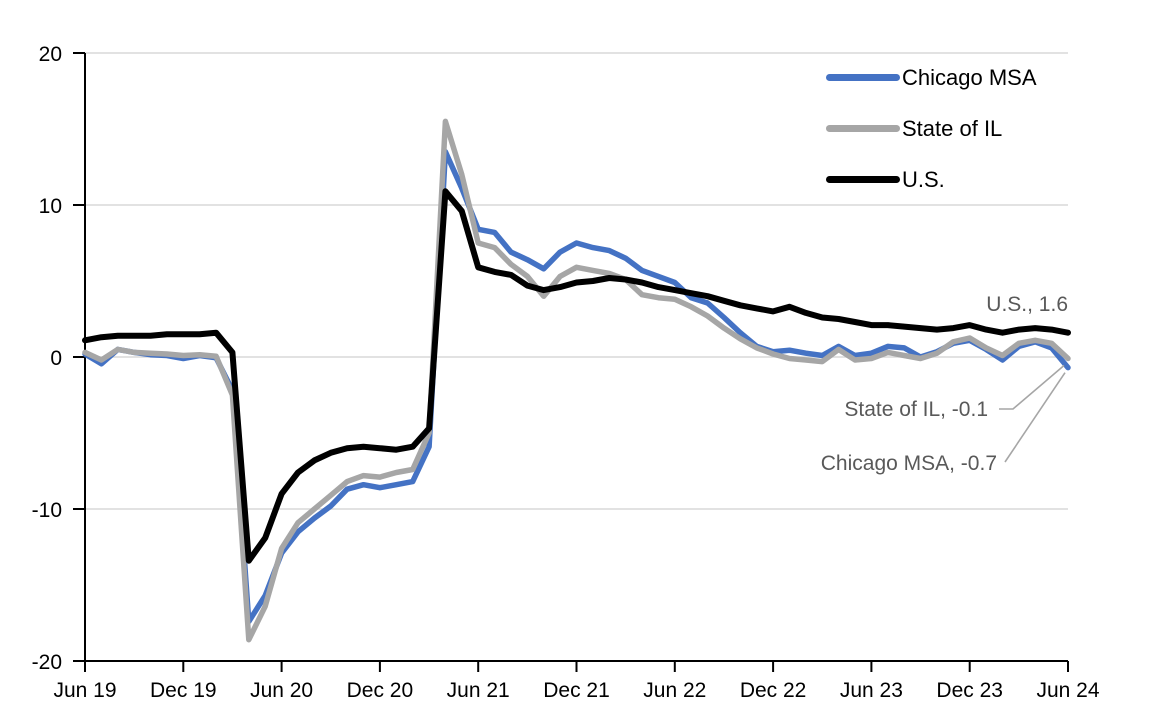 This screenshot has width=1152, height=715. What do you see at coordinates (969, 690) in the screenshot?
I see `svg-text: Dec 23` at bounding box center [969, 690].